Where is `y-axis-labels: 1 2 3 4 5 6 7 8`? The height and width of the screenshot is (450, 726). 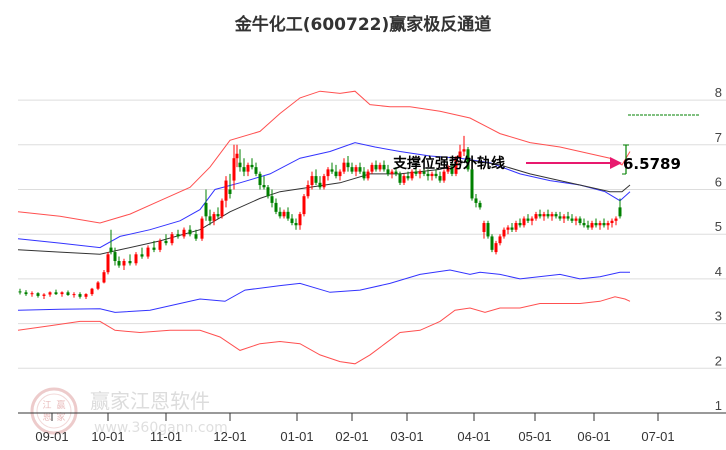
y-axis-labels: 1 2 3 4 5 6 7 8 is located at coordinates (718, 249).